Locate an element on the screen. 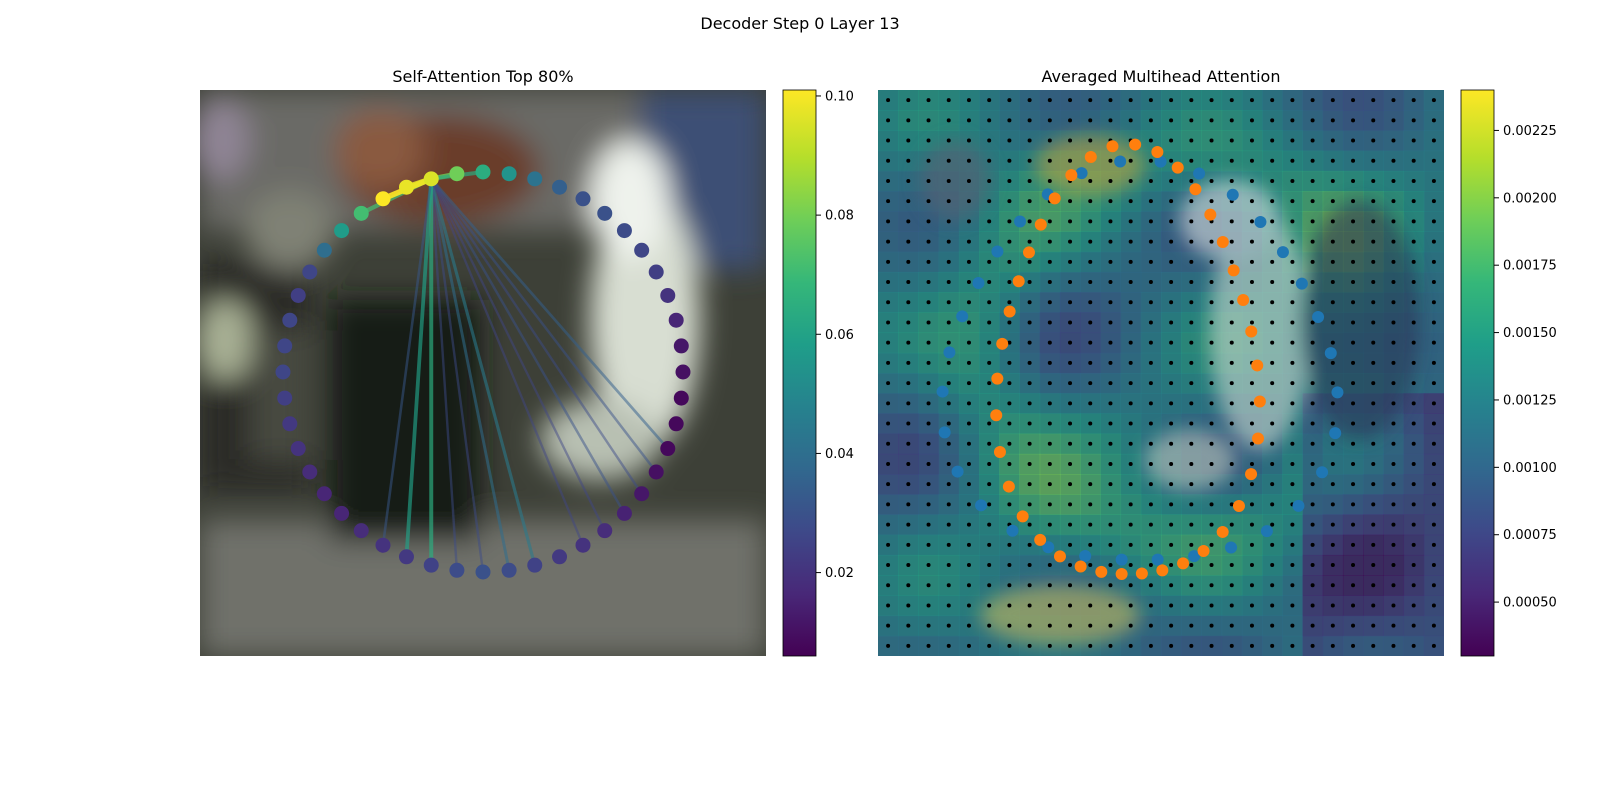 The width and height of the screenshot is (1600, 800). colorbar-tick-label: 0.06 is located at coordinates (839, 335).